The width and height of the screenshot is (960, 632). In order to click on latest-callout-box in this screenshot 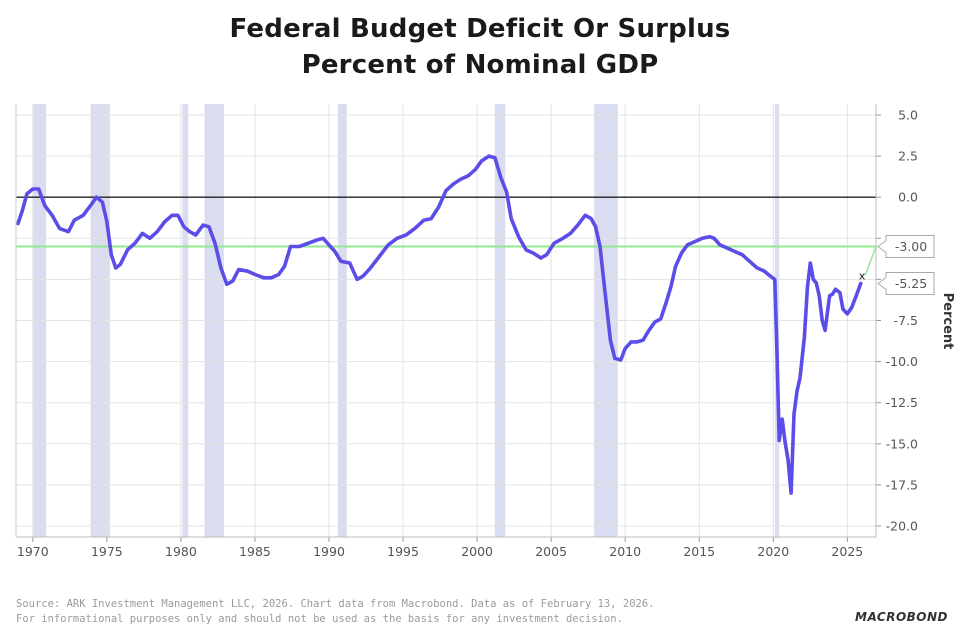, I will do `click(906, 284)`.